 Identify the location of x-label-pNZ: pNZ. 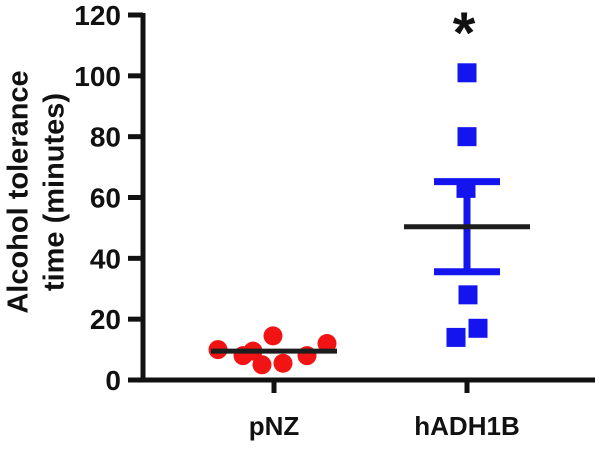
(274, 426).